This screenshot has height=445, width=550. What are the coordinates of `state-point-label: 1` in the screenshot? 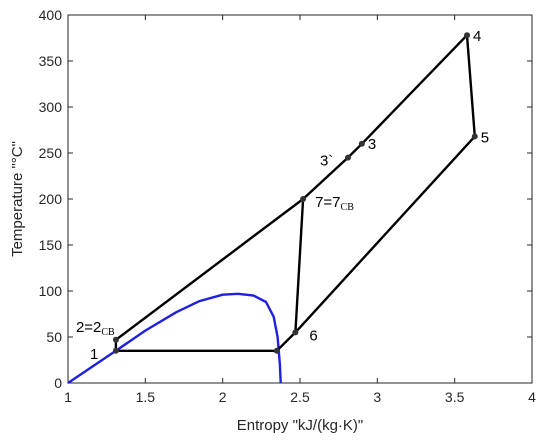 It's located at (94, 354).